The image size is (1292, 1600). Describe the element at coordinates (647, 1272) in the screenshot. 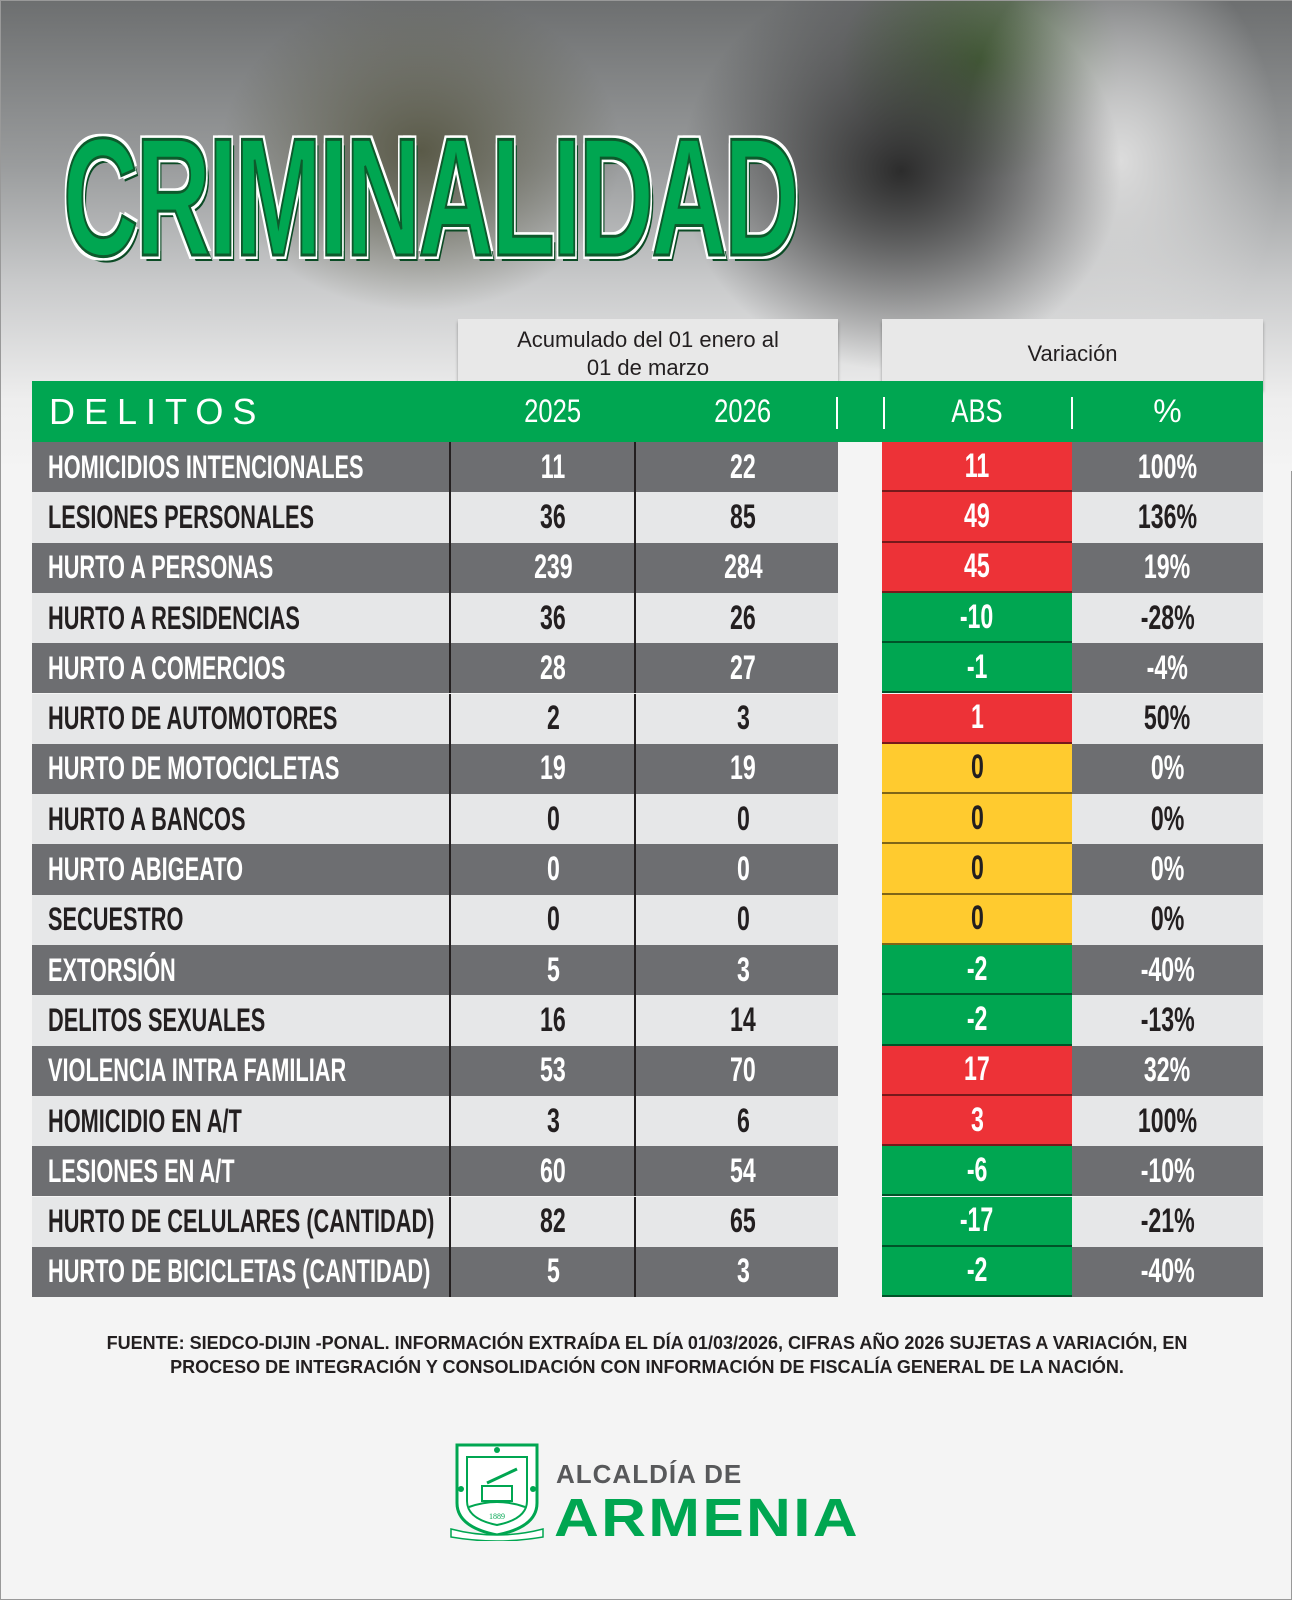

I see `table-row: HURTO DE BICICLETAS (CANTIDAD) 5 3 -2 -40%` at that location.